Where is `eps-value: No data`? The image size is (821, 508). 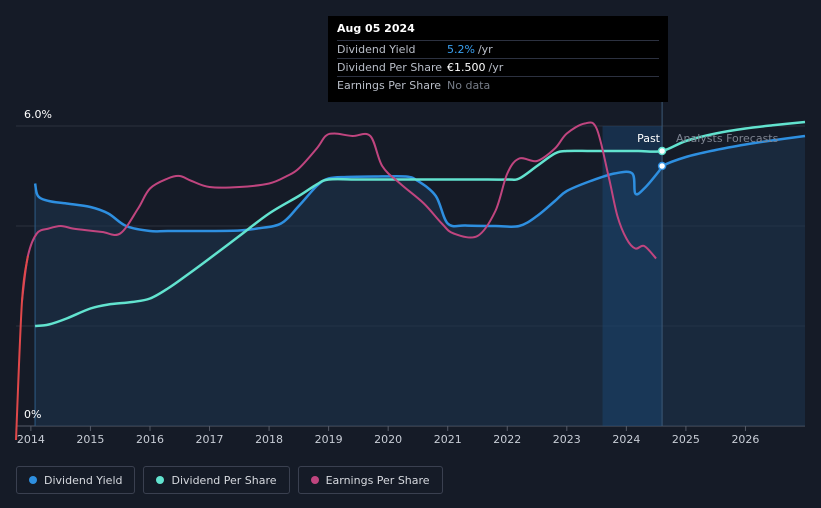
eps-value: No data is located at coordinates (469, 85).